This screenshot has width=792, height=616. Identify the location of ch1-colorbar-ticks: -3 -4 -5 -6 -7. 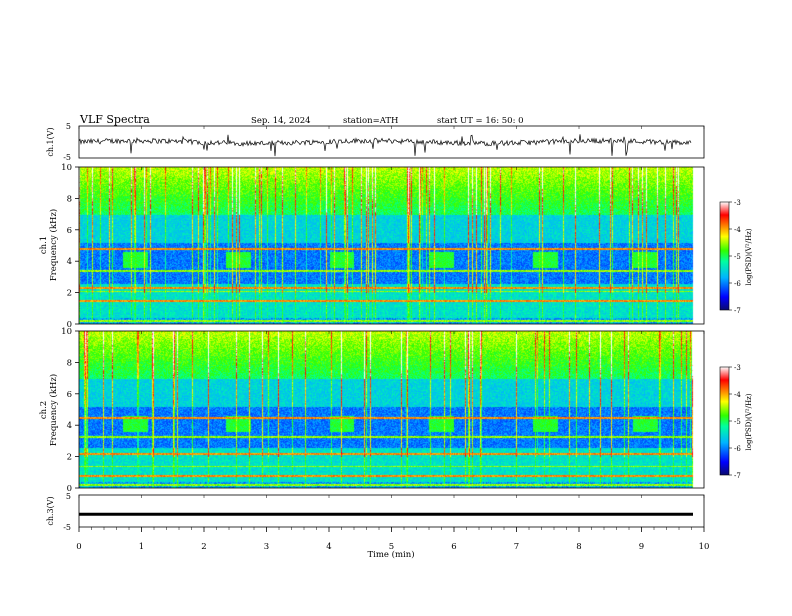
(735, 257).